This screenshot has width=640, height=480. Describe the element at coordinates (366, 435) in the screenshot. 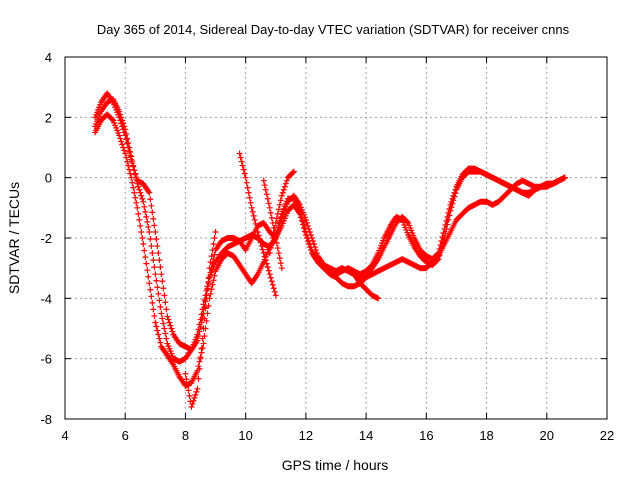

I see `x-tick-label: 14` at that location.